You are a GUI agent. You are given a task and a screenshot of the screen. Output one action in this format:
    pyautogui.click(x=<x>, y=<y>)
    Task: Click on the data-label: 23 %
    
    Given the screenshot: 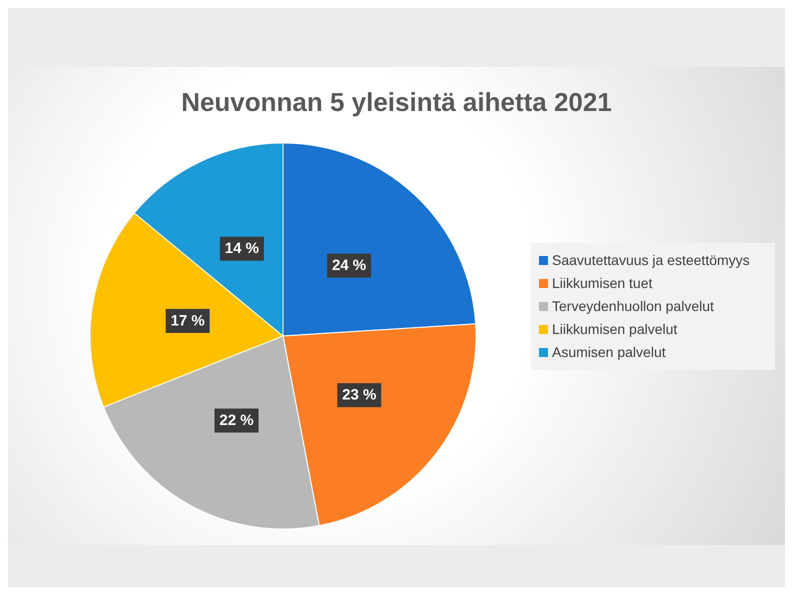 What is the action you would take?
    pyautogui.click(x=359, y=395)
    